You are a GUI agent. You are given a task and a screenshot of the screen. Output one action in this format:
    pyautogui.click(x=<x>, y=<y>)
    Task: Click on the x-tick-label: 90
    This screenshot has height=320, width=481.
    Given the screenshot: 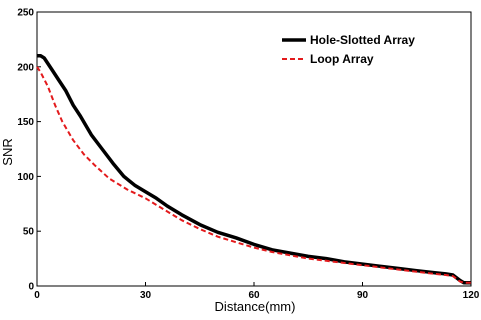 What is the action you would take?
    pyautogui.click(x=363, y=295)
    